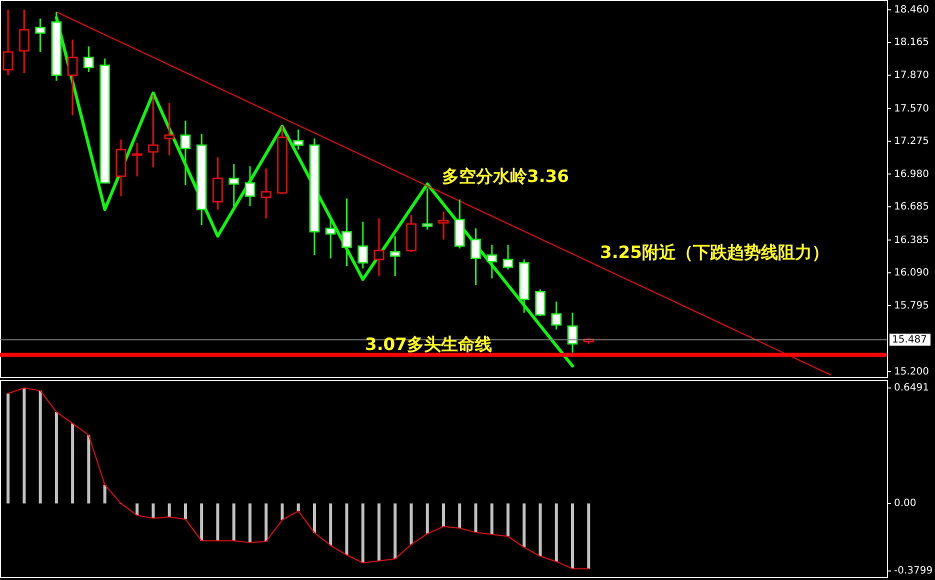 Image resolution: width=935 pixels, height=580 pixels. I want to click on ytick: 15.795, so click(911, 306).